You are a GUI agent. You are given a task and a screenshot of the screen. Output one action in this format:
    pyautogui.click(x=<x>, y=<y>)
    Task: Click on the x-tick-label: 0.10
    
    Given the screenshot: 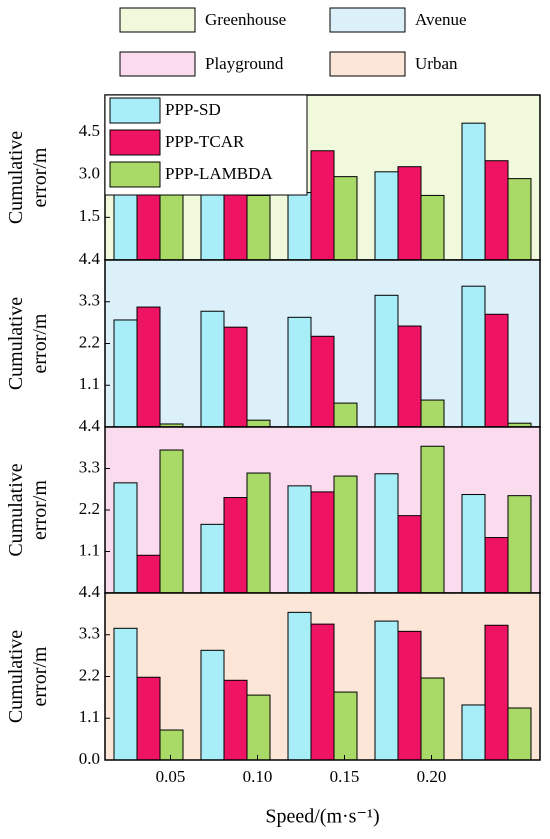 What is the action you would take?
    pyautogui.click(x=258, y=776)
    